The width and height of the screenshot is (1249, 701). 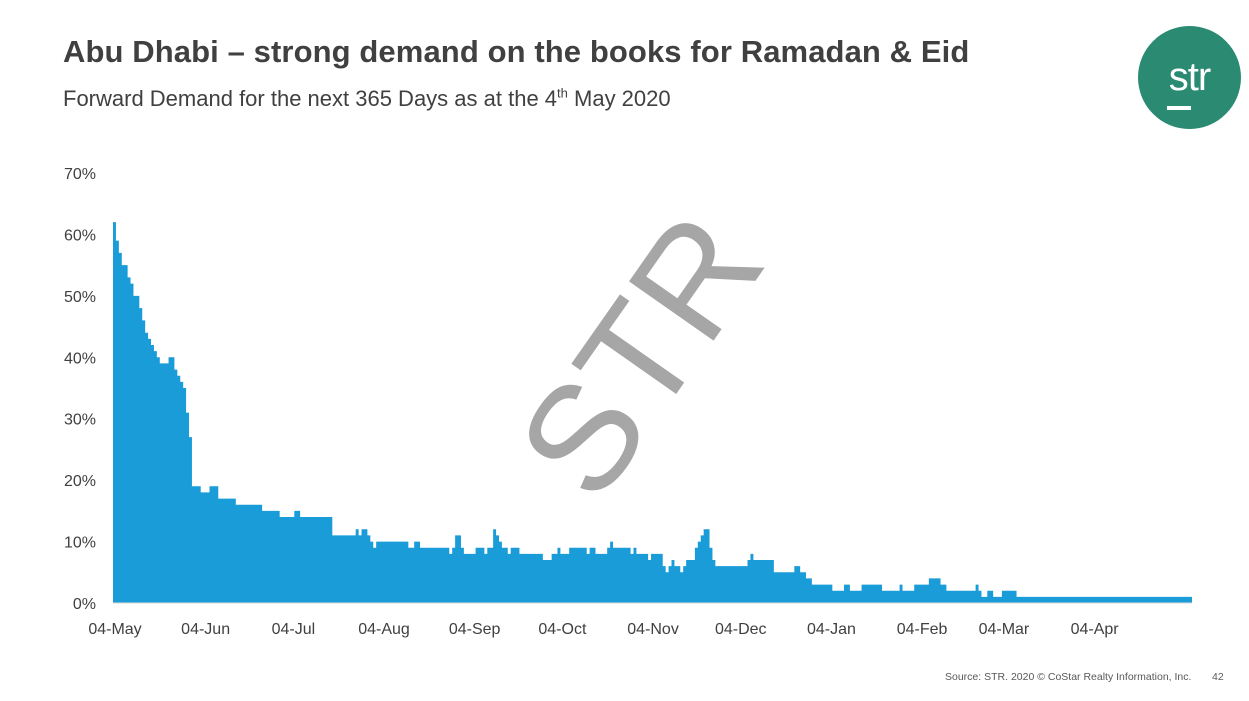 I want to click on x-tick-label: 04-Jul, so click(x=294, y=629).